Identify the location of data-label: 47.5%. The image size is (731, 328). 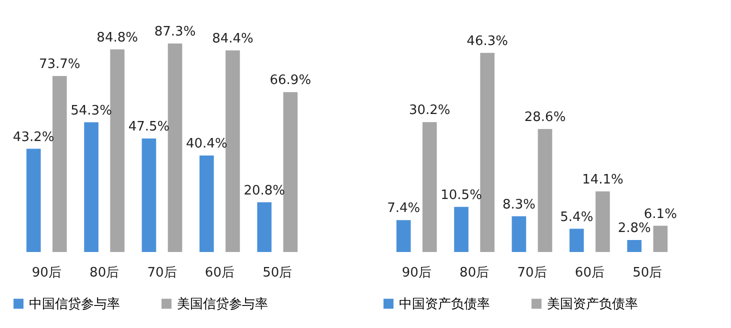
(149, 127).